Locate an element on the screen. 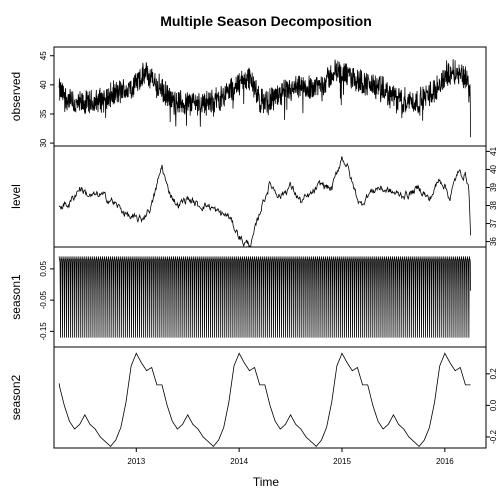 The width and height of the screenshot is (504, 504). x-tick-label: 2013 is located at coordinates (136, 461).